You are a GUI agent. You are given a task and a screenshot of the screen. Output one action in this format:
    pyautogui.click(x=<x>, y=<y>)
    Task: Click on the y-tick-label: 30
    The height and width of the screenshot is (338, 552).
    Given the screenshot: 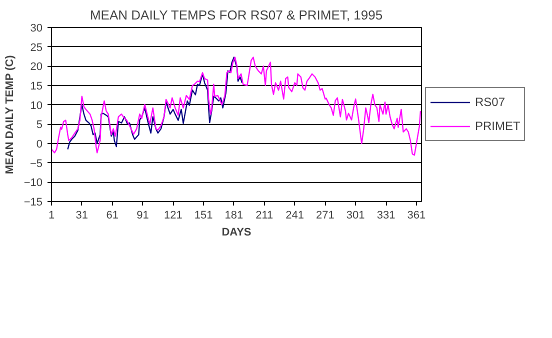 What is the action you would take?
    pyautogui.click(x=36, y=28)
    